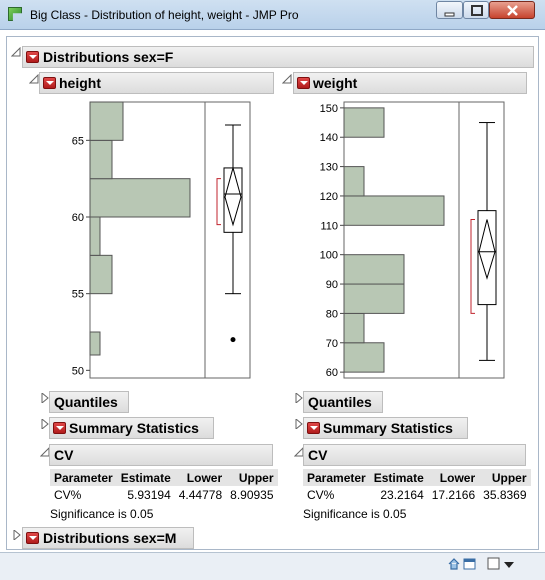 The width and height of the screenshot is (545, 580). What do you see at coordinates (449, 10) in the screenshot?
I see `minimize-button` at bounding box center [449, 10].